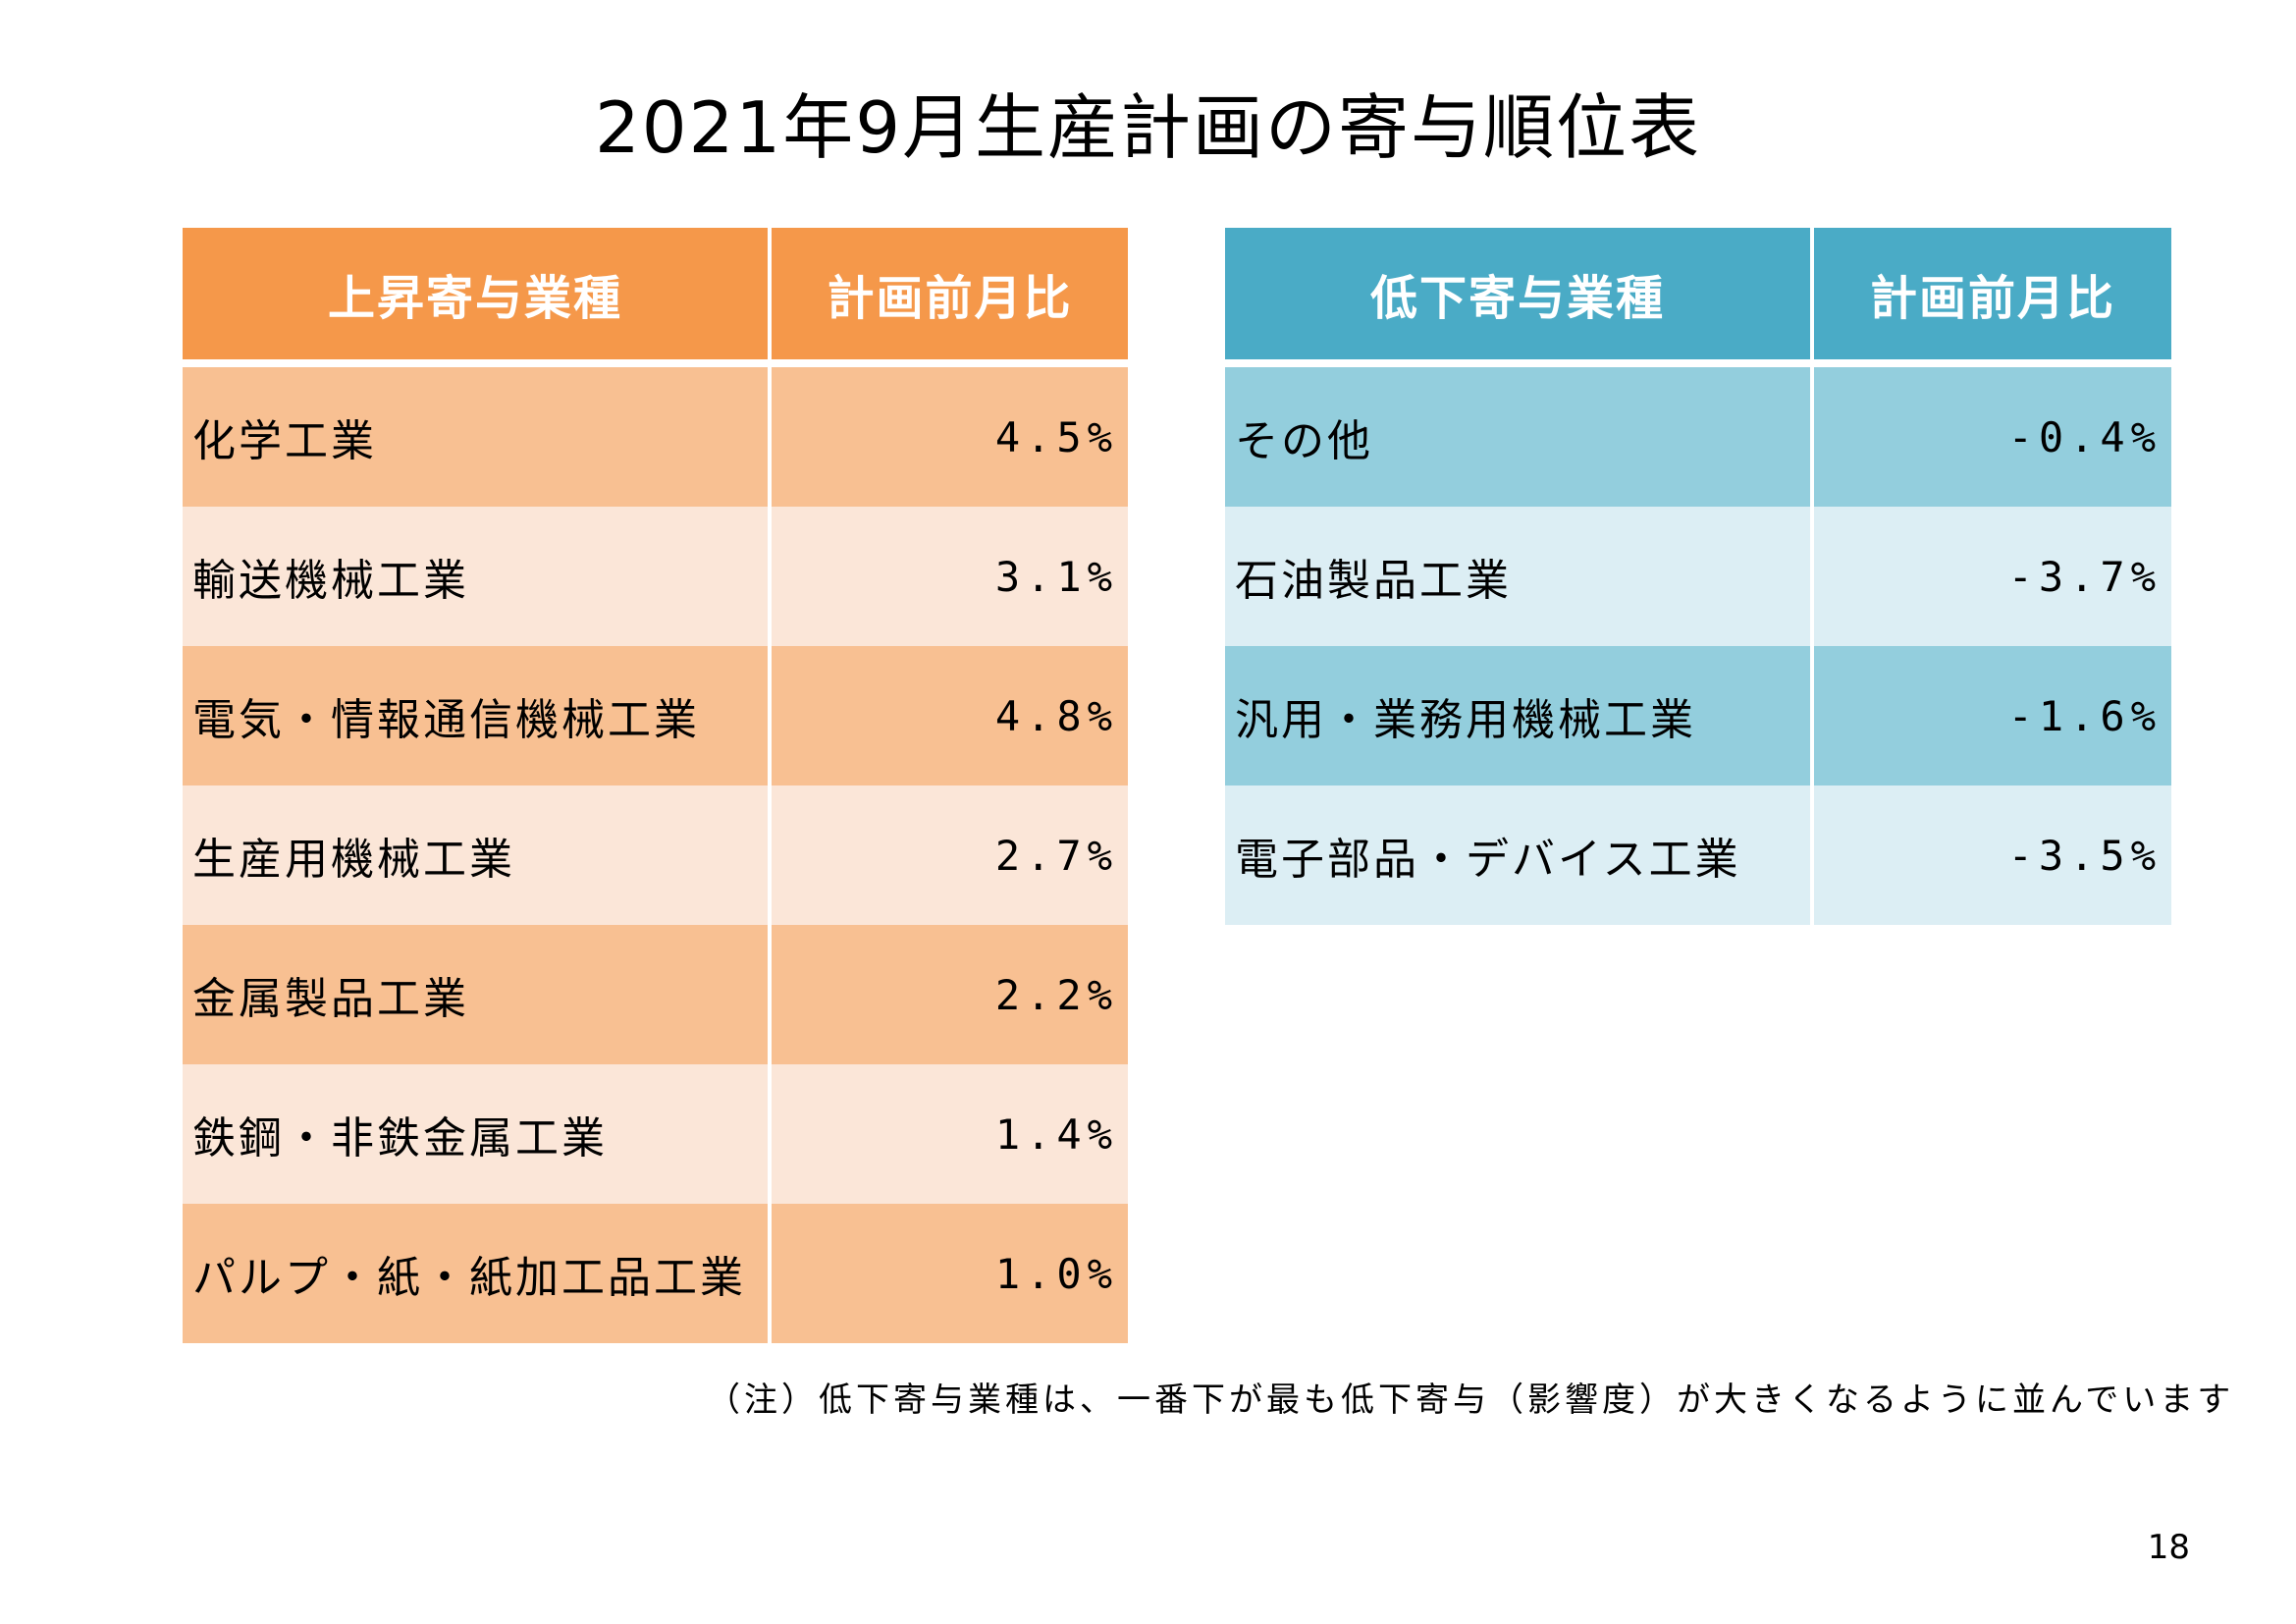 This screenshot has width=2296, height=1624. I want to click on decrease-ratio-header: 計画前月比, so click(1992, 293).